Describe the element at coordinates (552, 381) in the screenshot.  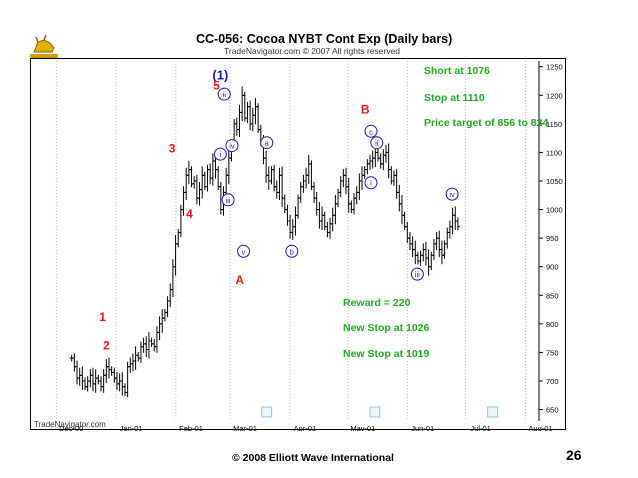
I see `y-tick-label: 700` at that location.